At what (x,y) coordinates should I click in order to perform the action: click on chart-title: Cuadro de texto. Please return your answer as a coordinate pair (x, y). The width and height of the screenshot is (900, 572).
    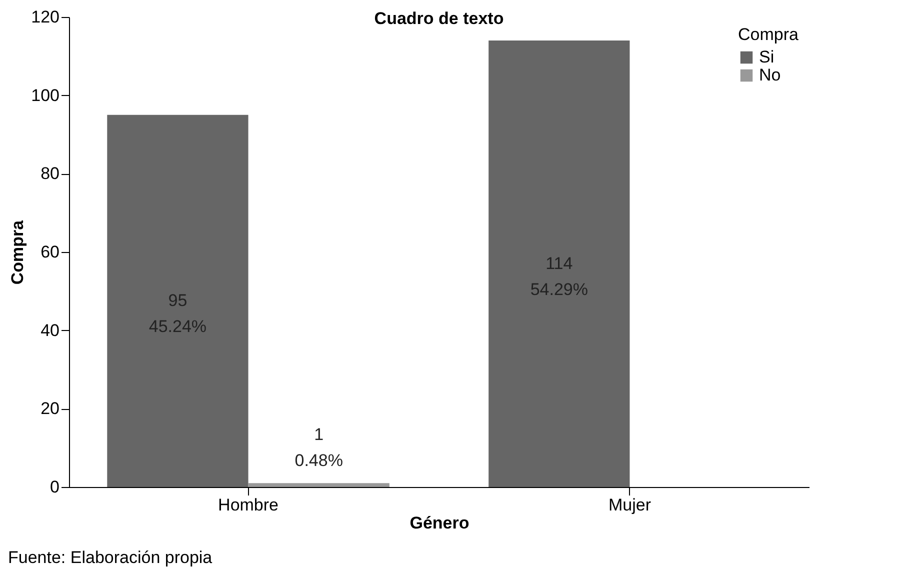
    Looking at the image, I should click on (439, 18).